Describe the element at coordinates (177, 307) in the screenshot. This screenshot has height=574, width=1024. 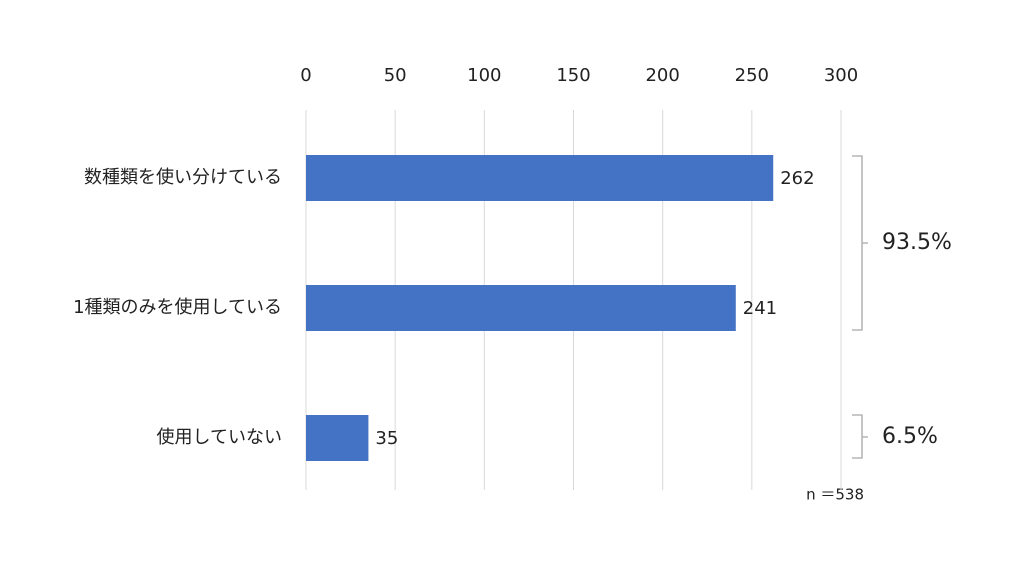
I see `y-tick-label: 1種類のみを使用している` at that location.